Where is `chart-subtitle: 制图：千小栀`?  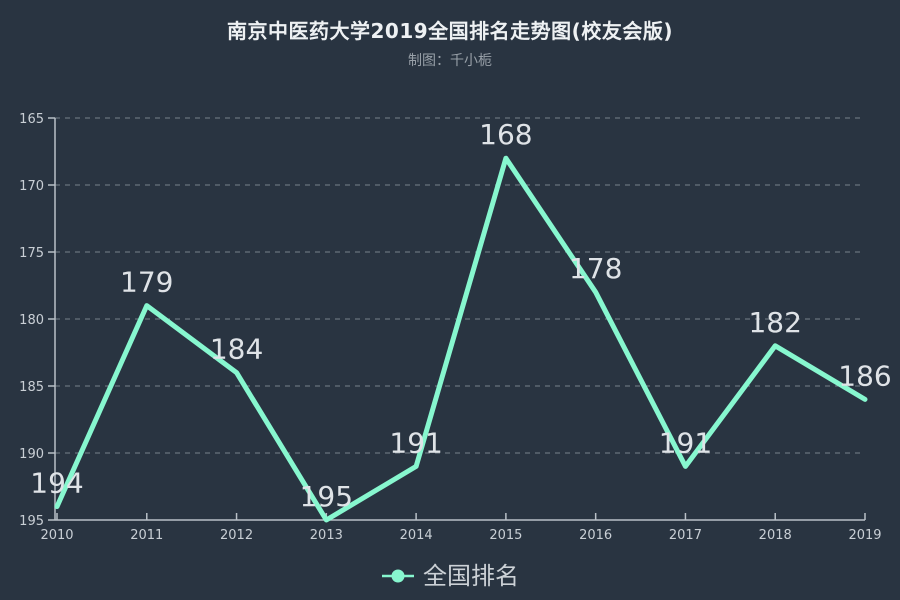 chart-subtitle: 制图：千小栀 is located at coordinates (450, 61).